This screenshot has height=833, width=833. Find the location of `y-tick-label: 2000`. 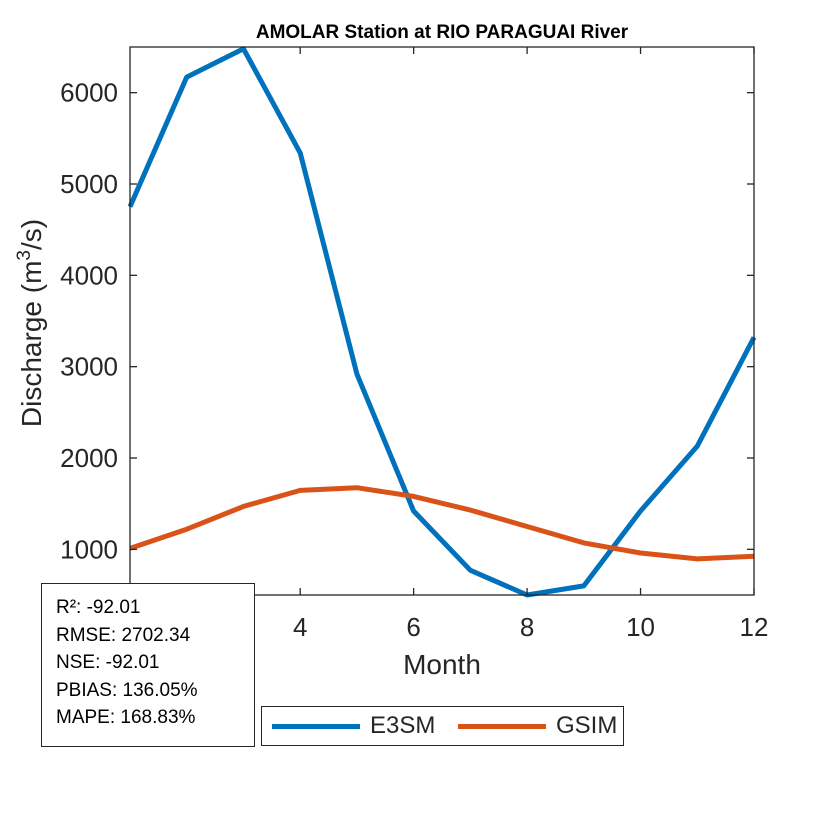

y-tick-label: 2000 is located at coordinates (89, 458).